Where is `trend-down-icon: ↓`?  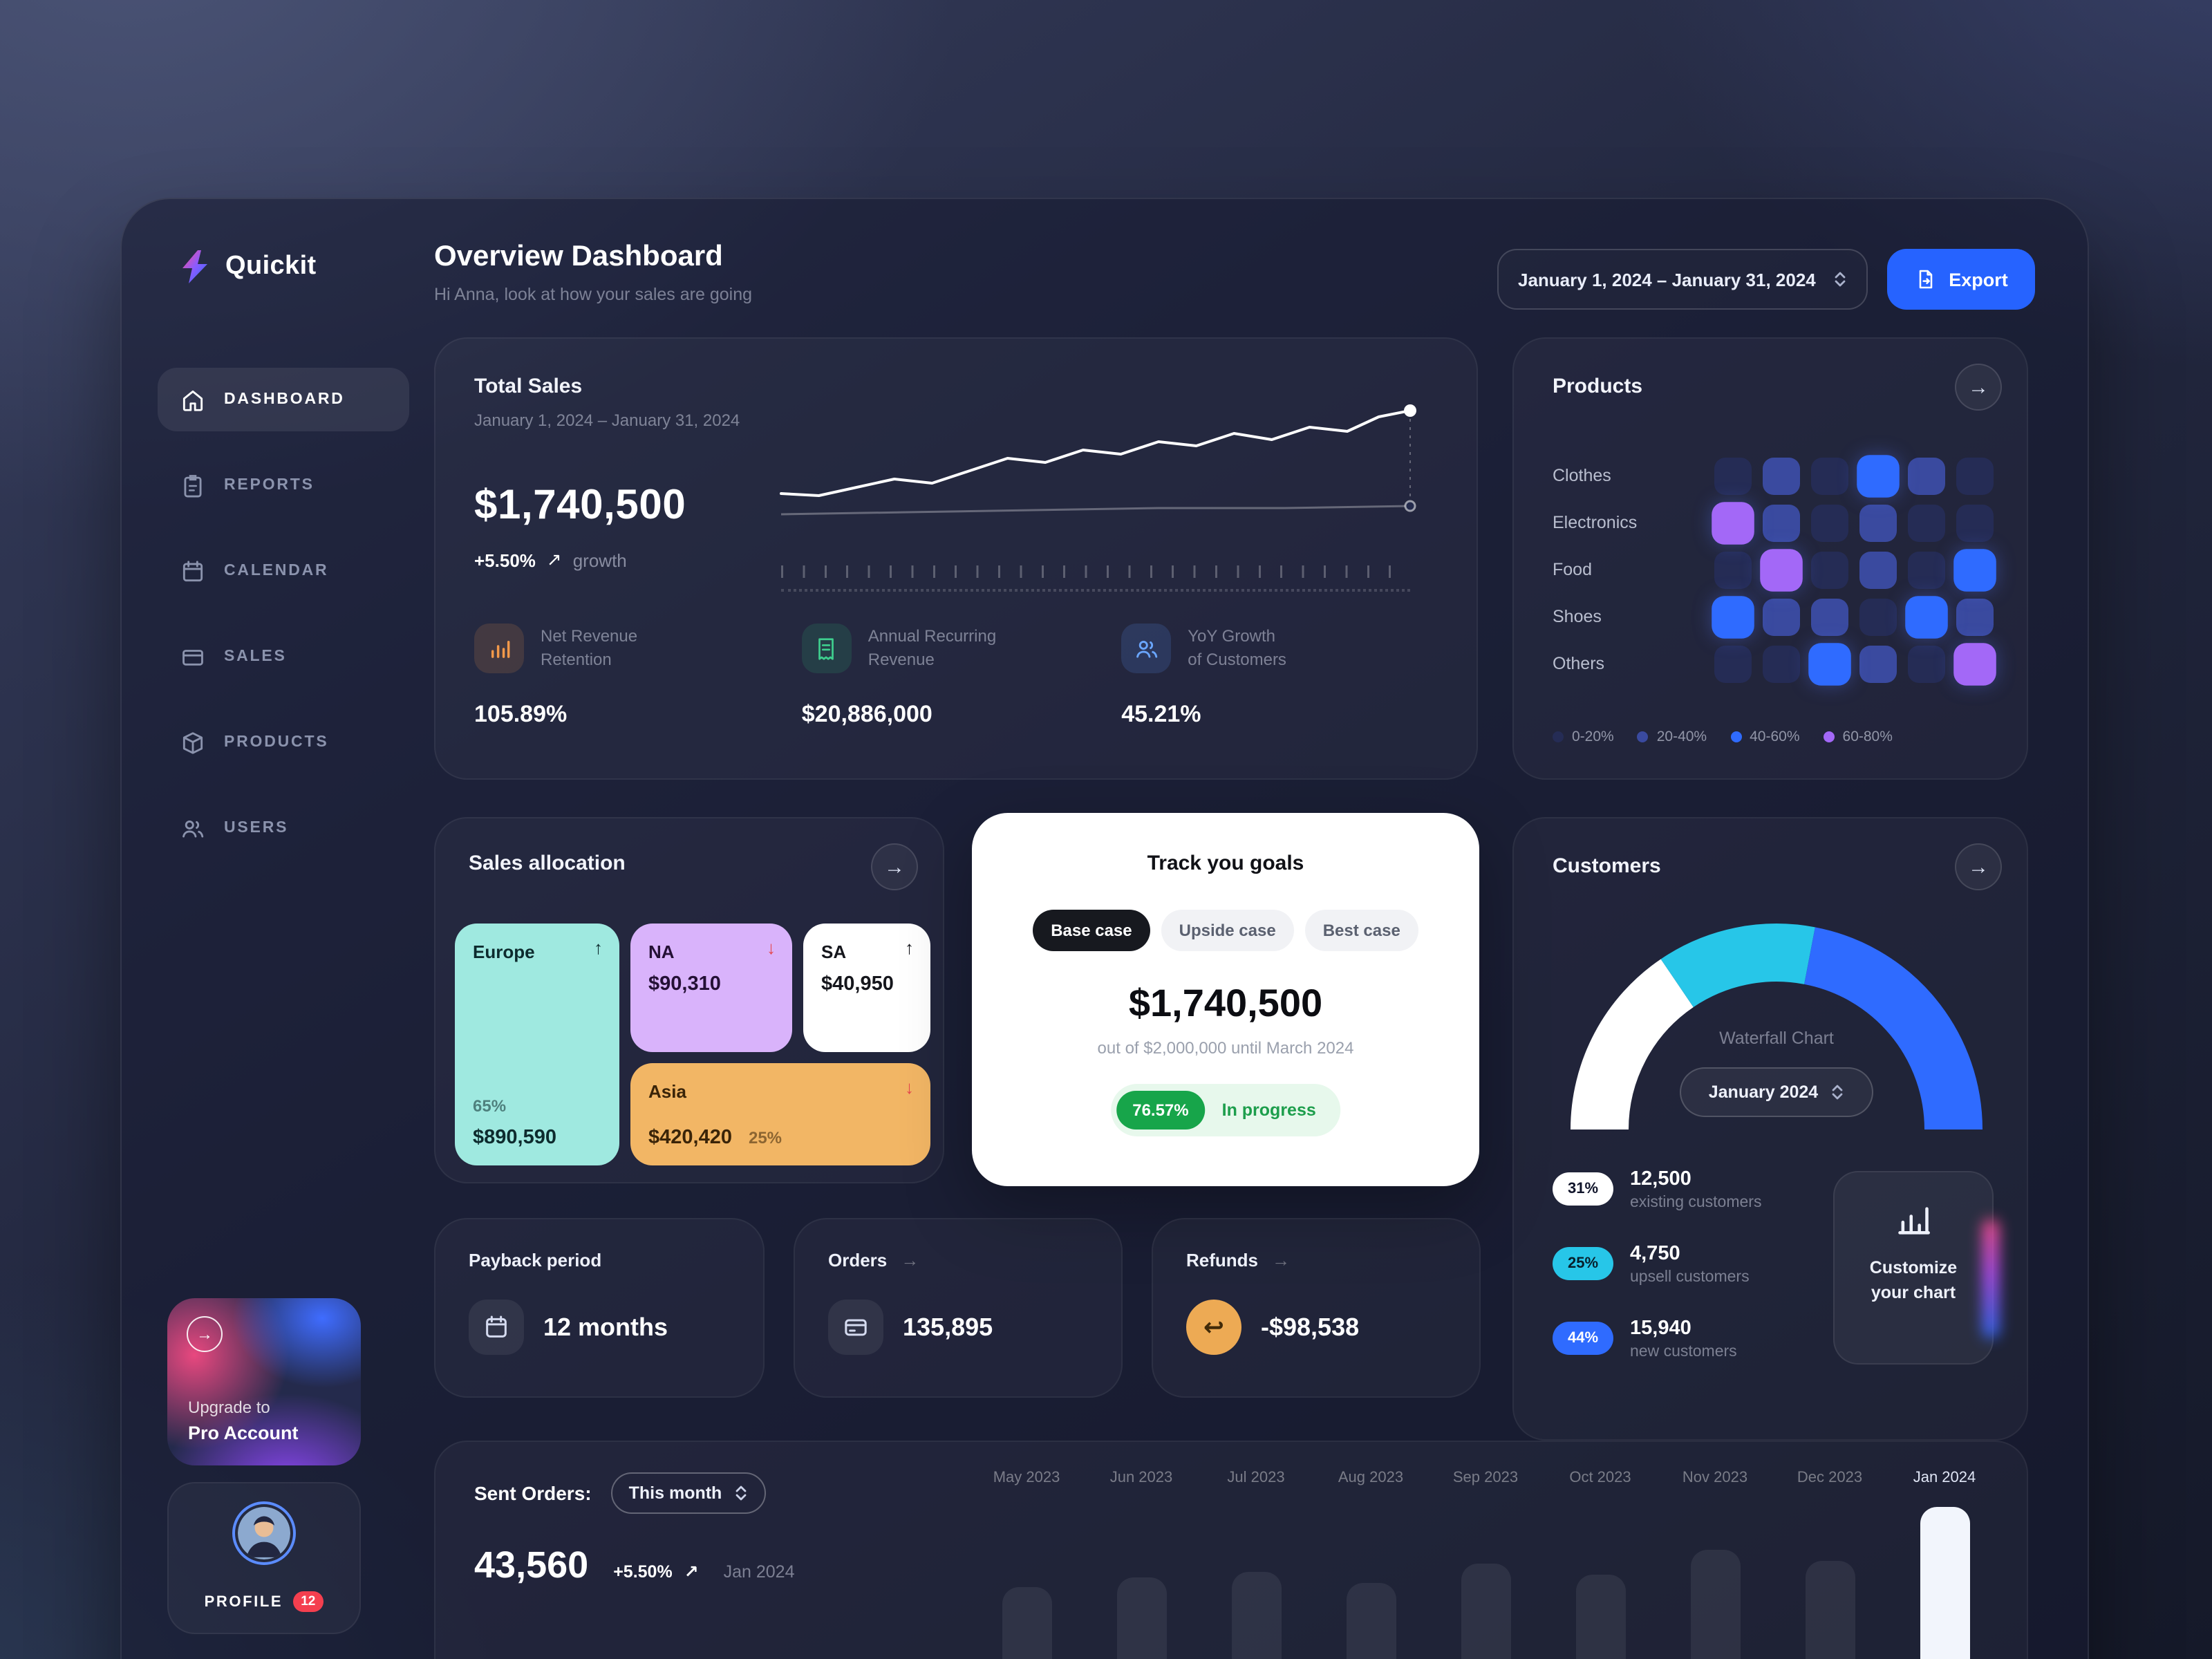
trend-down-icon: ↓ is located at coordinates (910, 1087).